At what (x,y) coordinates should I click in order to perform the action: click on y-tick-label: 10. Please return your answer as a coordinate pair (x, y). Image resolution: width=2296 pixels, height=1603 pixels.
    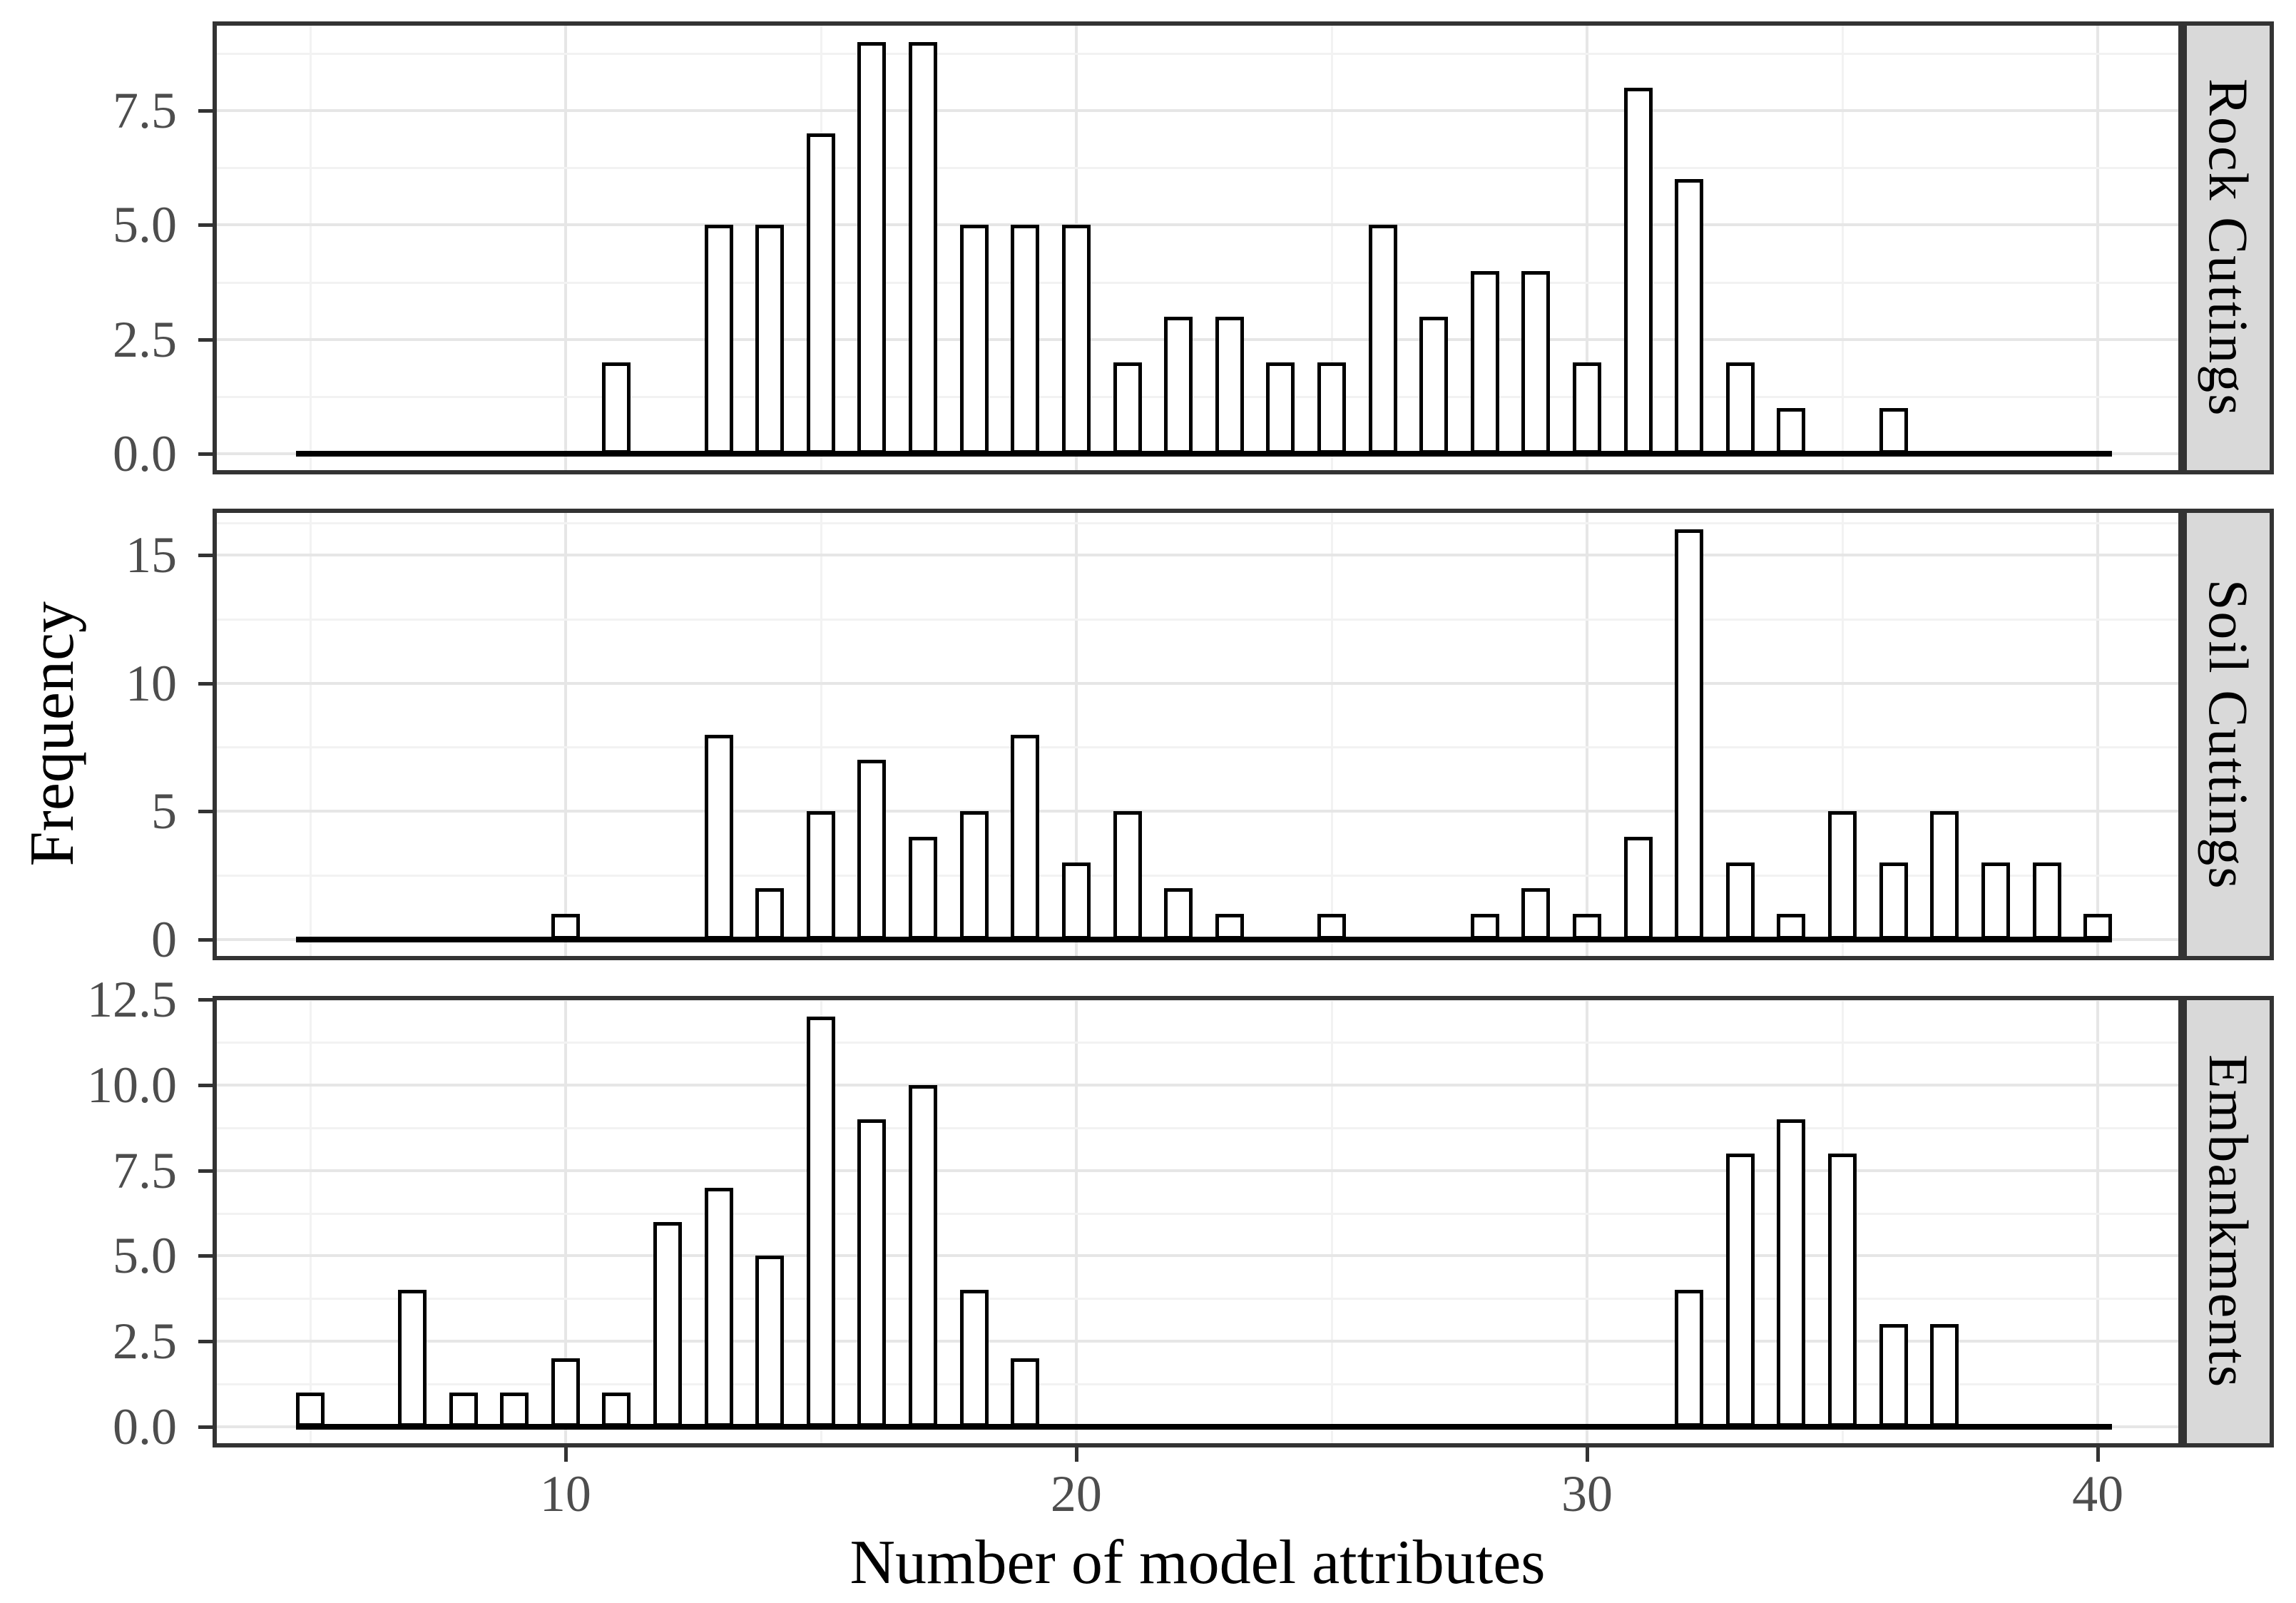
    Looking at the image, I should click on (151, 683).